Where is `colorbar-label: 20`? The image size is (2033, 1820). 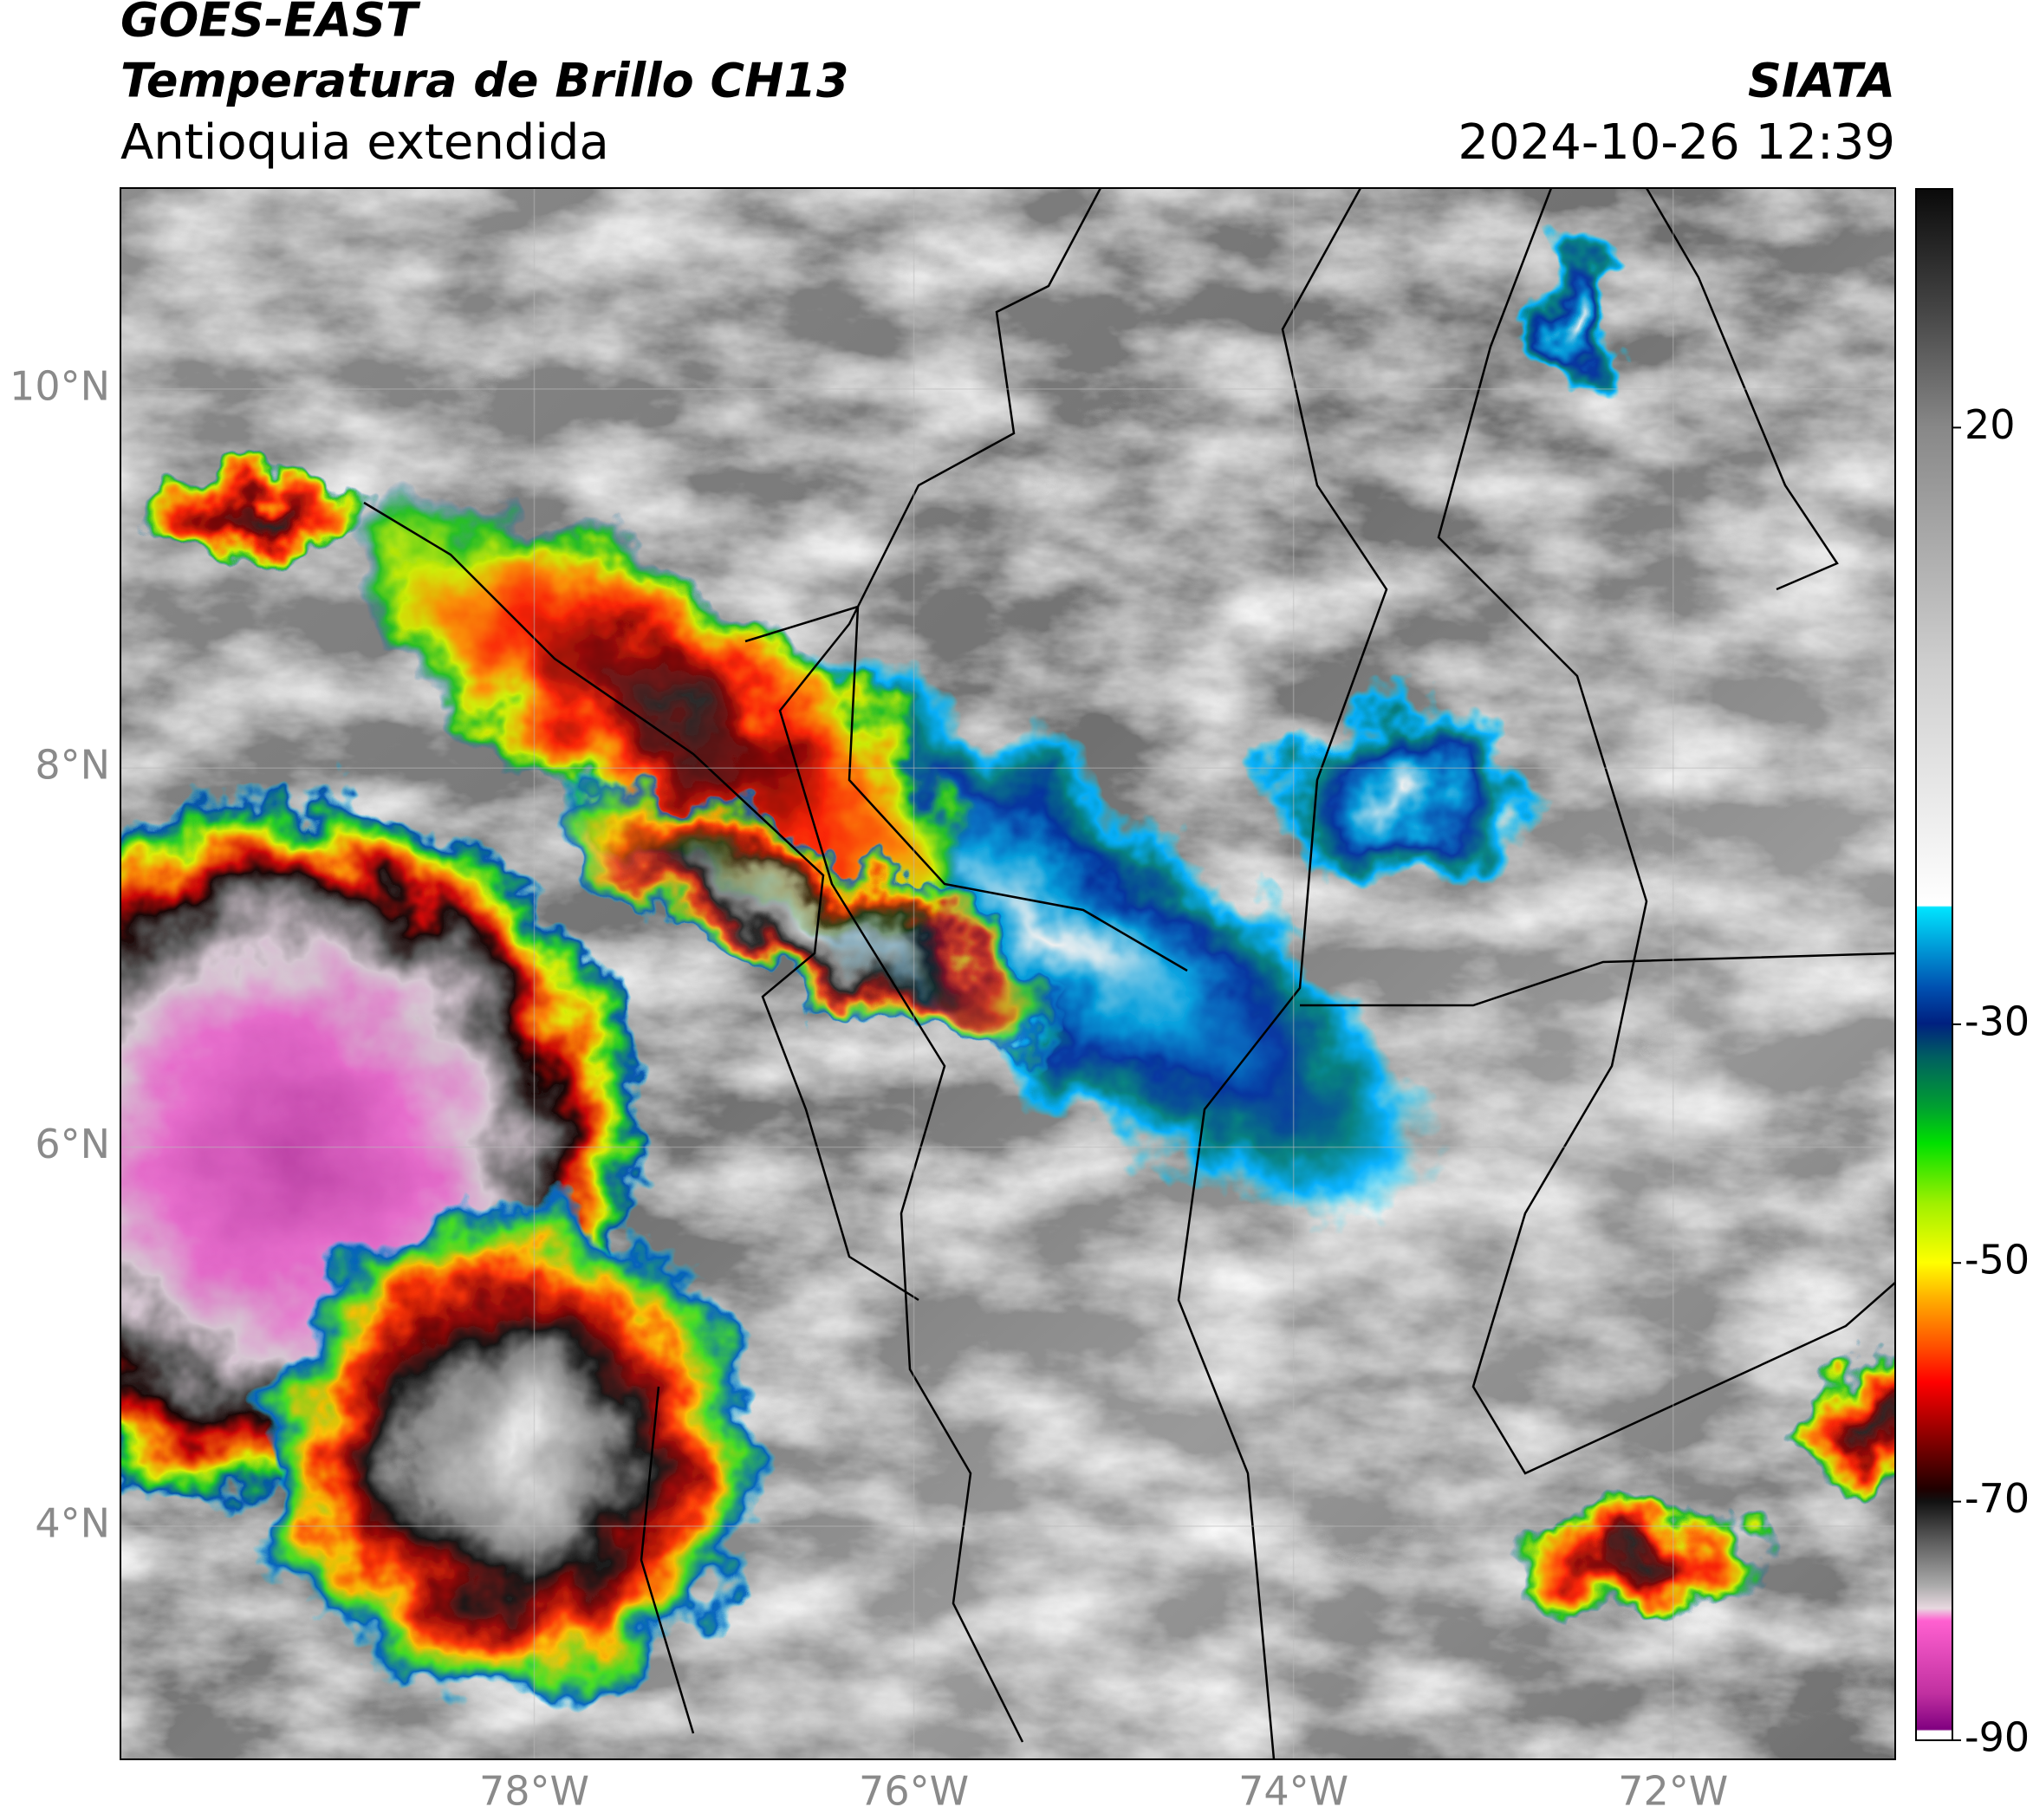 colorbar-label: 20 is located at coordinates (1990, 424).